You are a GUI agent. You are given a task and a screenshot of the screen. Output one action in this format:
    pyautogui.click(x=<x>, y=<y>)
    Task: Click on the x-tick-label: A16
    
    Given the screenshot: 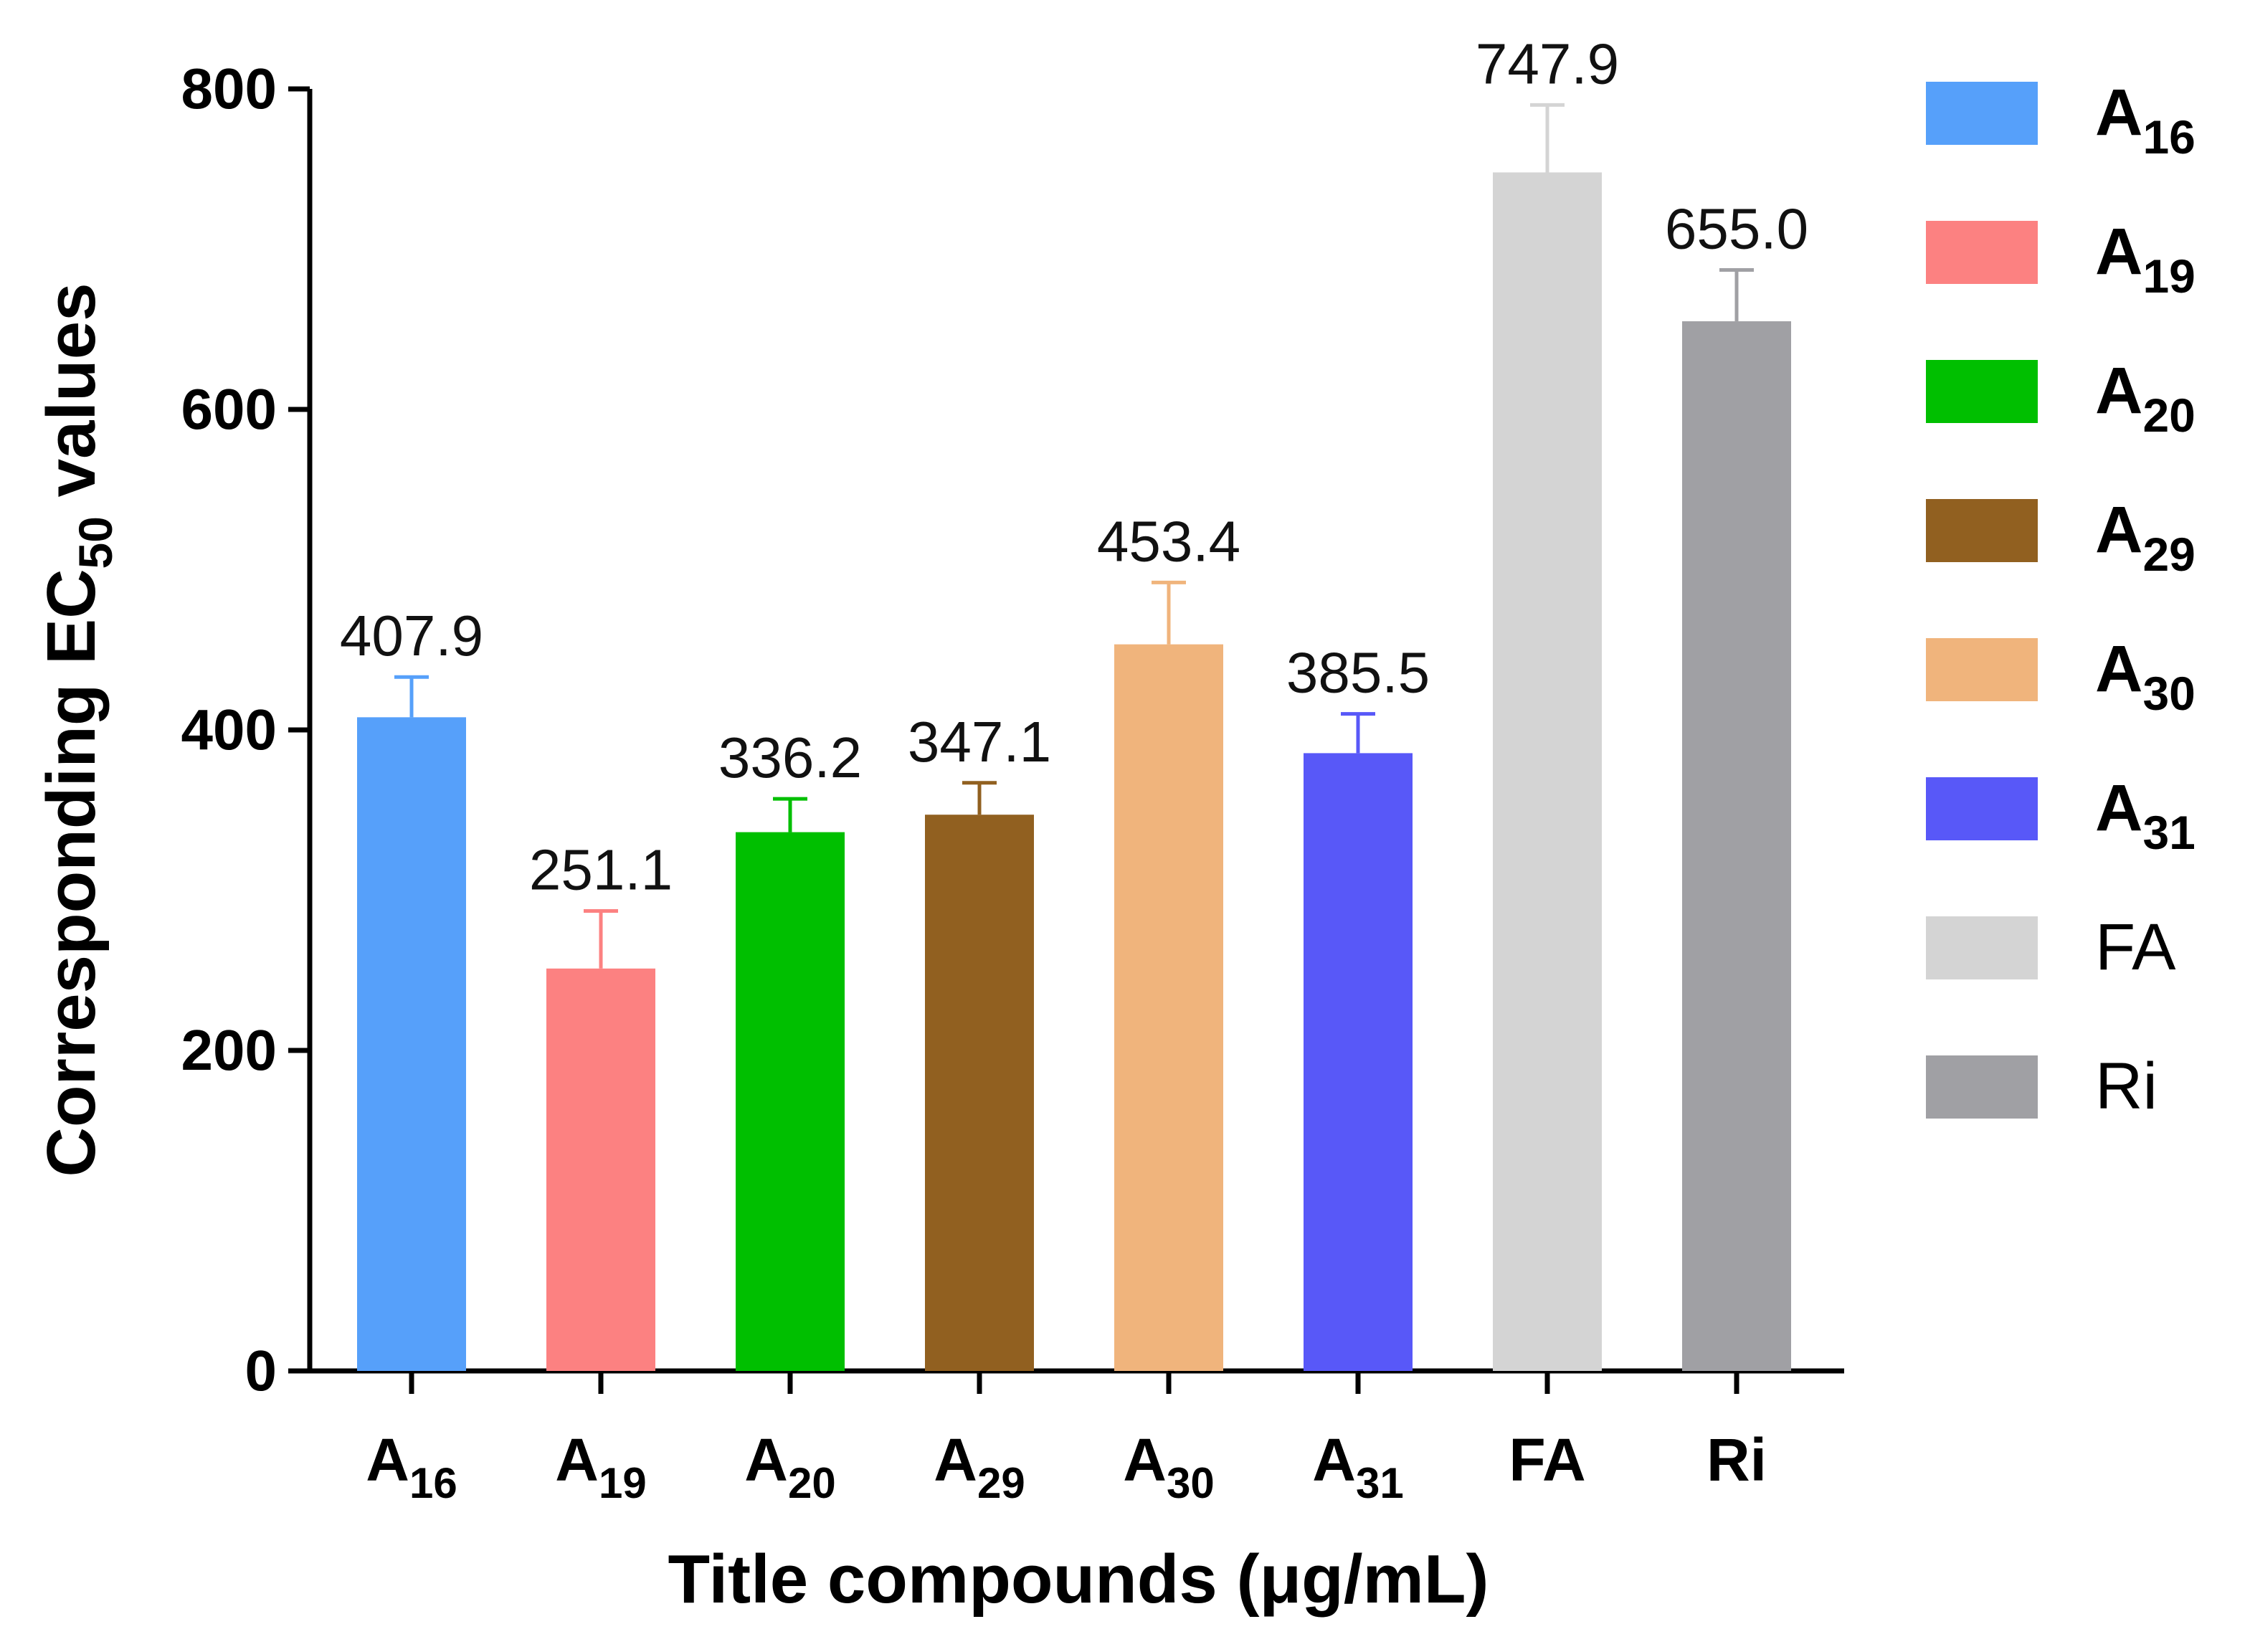 What is the action you would take?
    pyautogui.click(x=411, y=1466)
    